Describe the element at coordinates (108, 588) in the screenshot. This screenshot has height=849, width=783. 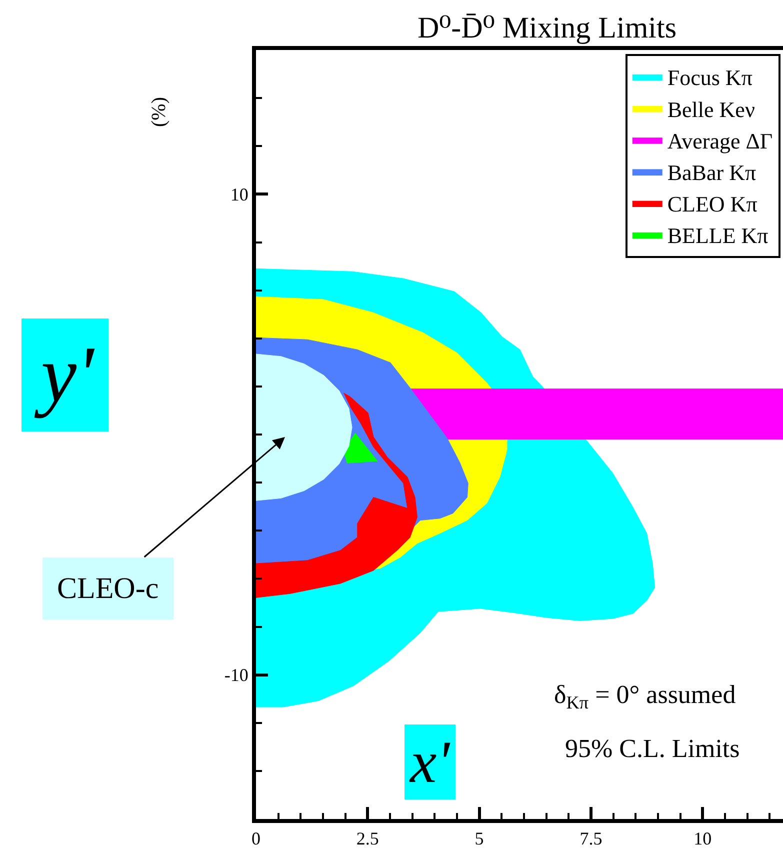
I see `text: CLEO-c` at that location.